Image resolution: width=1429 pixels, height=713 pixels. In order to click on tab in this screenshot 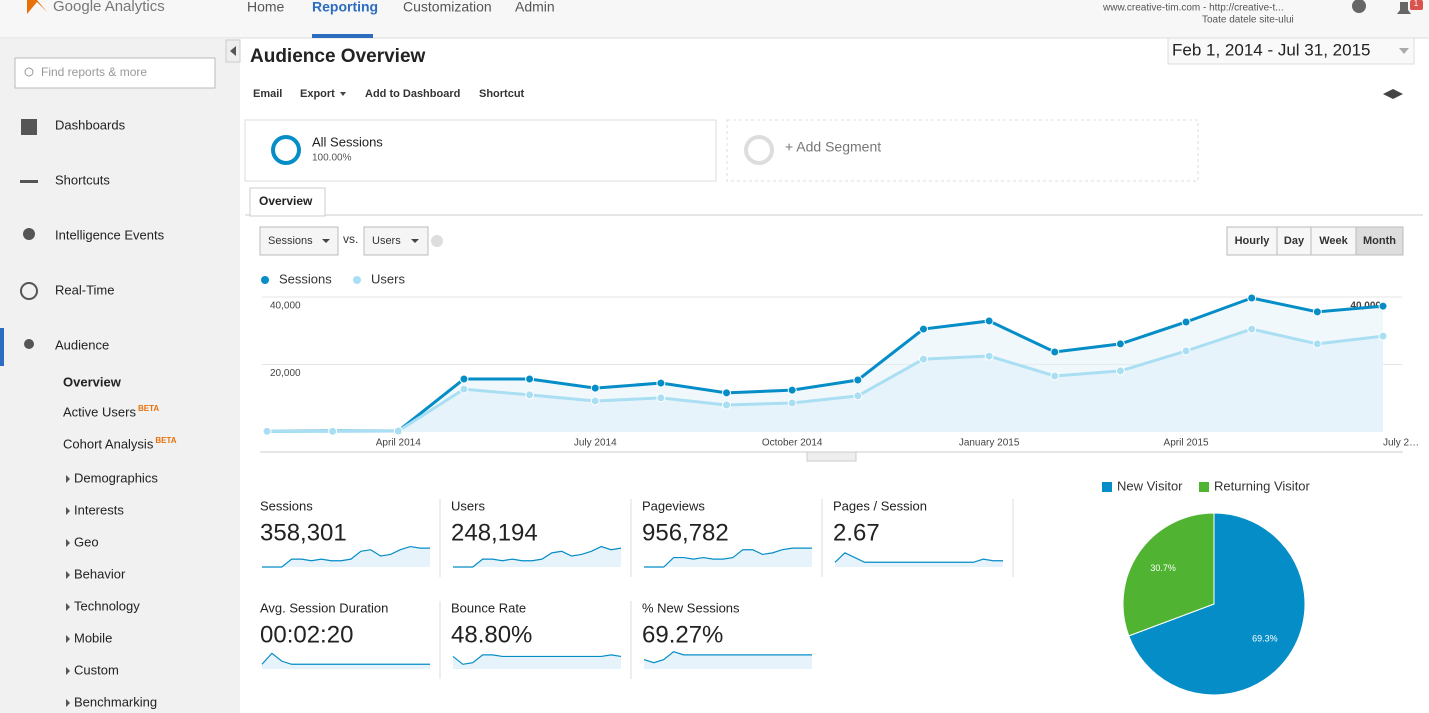, I will do `click(287, 202)`.